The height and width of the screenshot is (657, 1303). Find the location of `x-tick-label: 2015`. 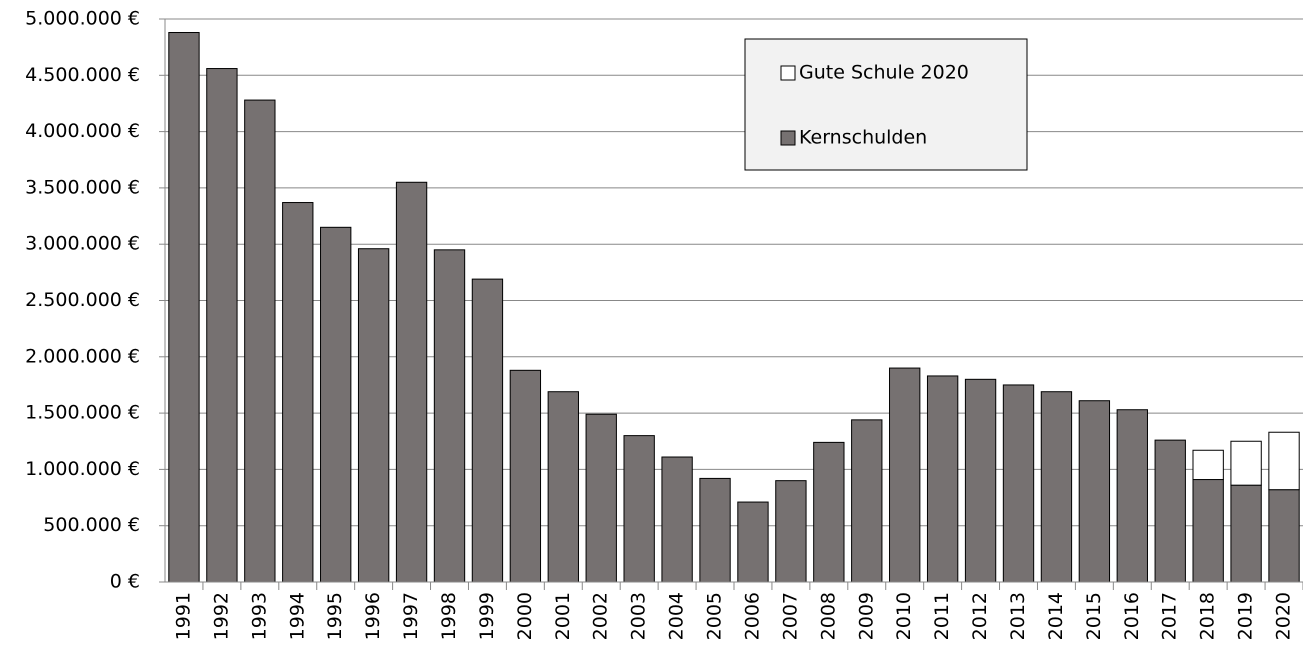

x-tick-label: 2015 is located at coordinates (1094, 616).